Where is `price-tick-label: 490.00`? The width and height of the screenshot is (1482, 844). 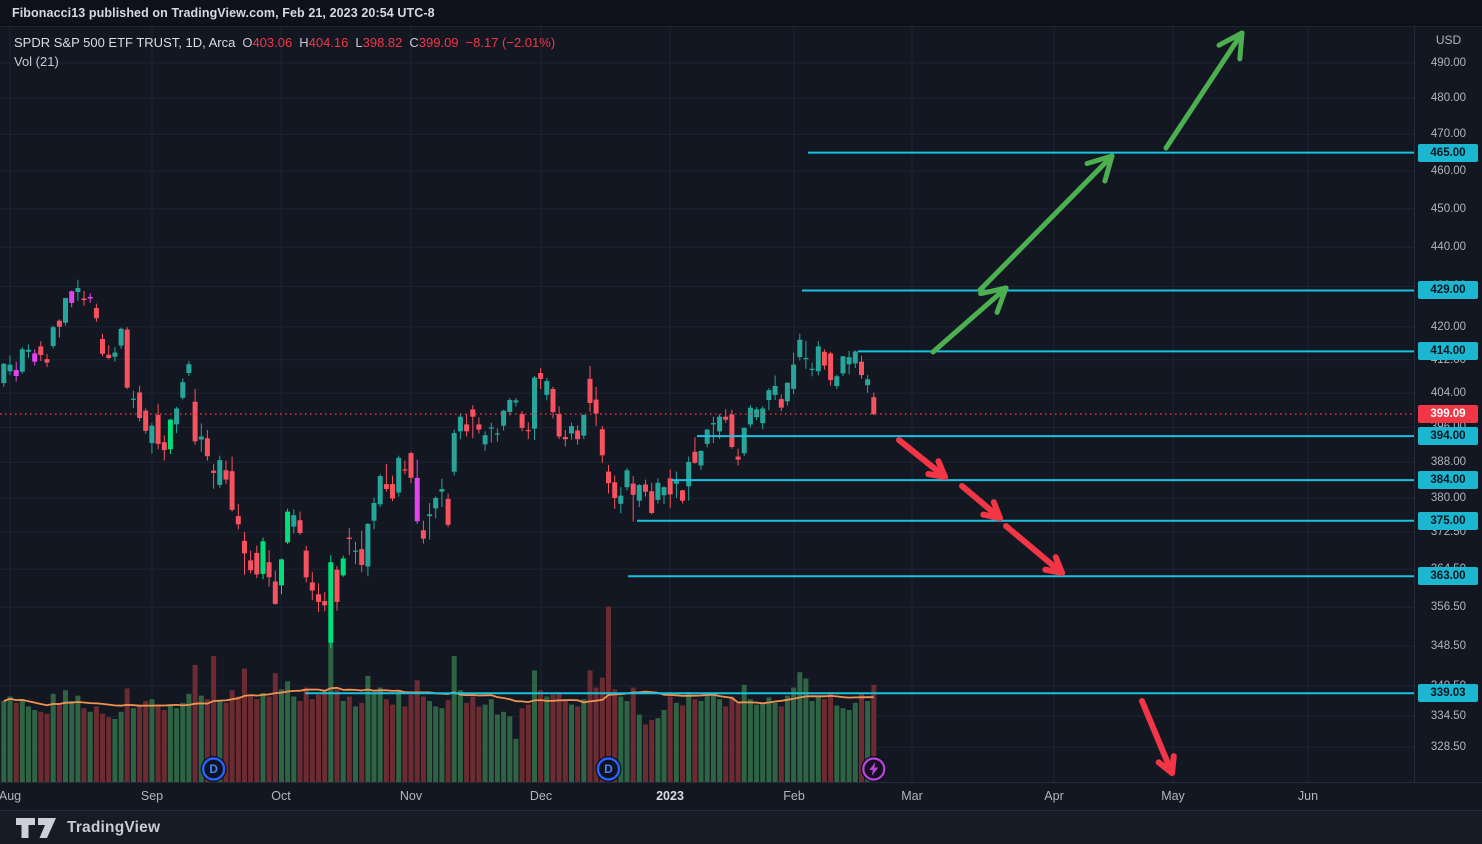
price-tick-label: 490.00 is located at coordinates (1448, 63).